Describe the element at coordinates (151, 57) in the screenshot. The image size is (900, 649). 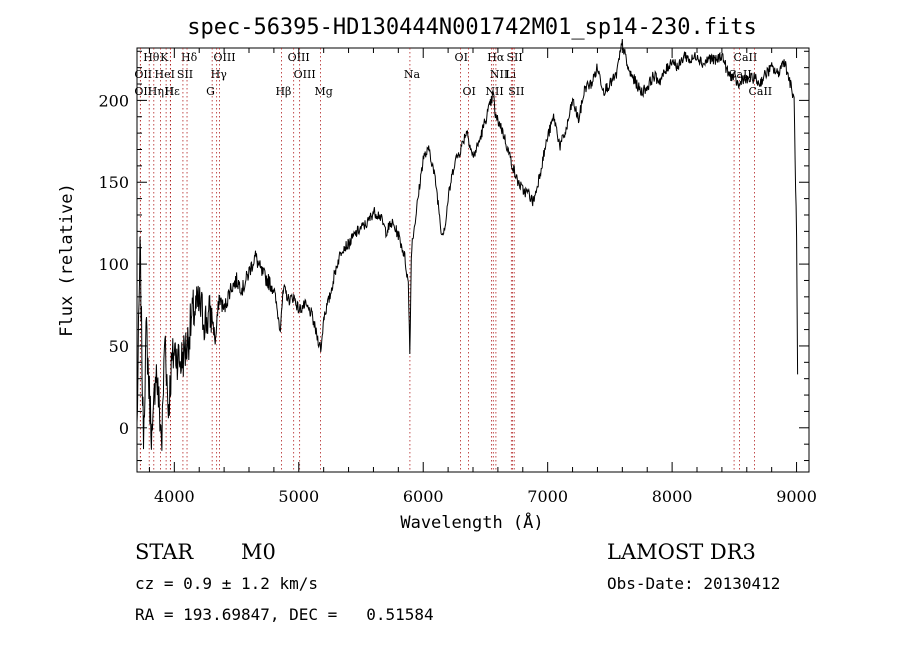
I see `line-label-0: Hθ` at that location.